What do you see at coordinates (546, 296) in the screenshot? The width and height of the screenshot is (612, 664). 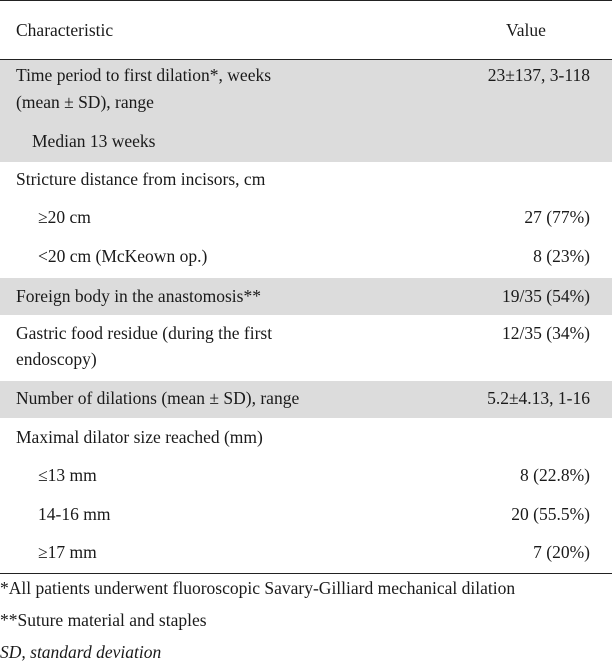 I see `row-value: 19/35 (54%)` at bounding box center [546, 296].